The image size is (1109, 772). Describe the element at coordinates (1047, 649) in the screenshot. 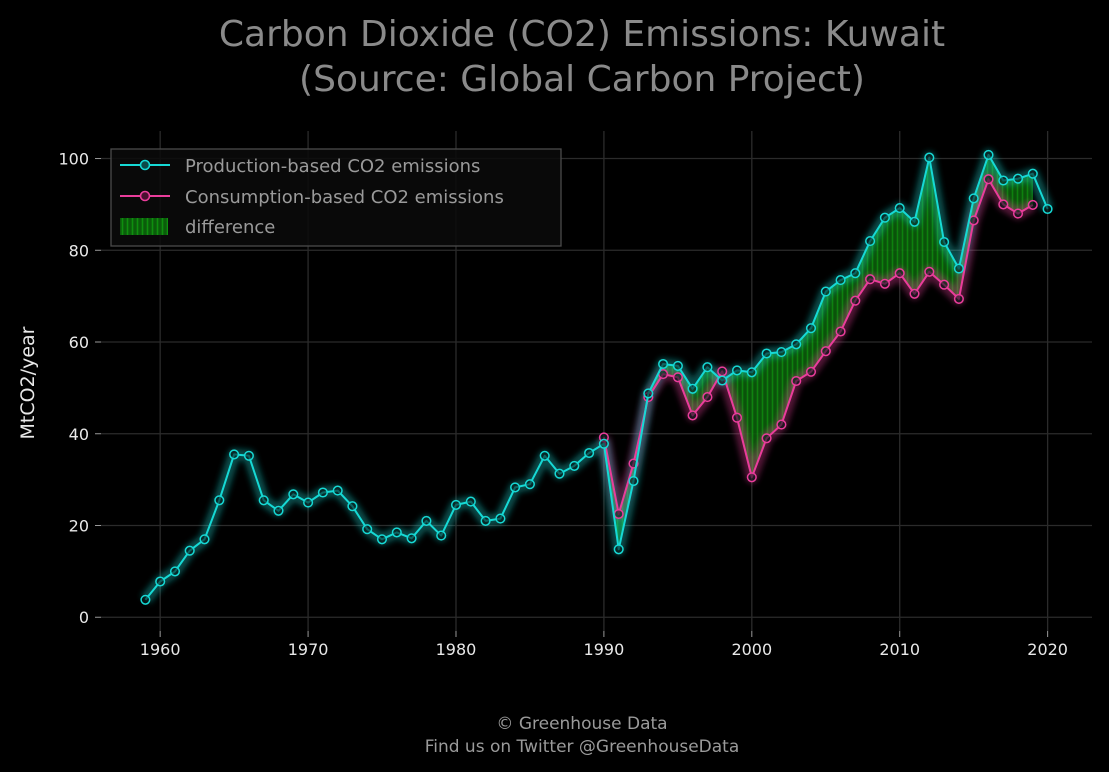

I see `x-tick-label: 2020` at that location.